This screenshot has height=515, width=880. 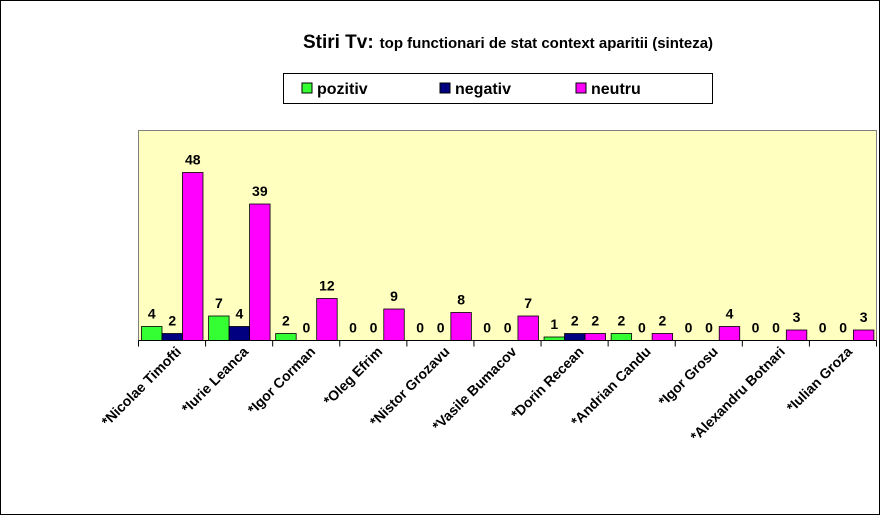 What do you see at coordinates (483, 89) in the screenshot?
I see `legend-label: negativ` at bounding box center [483, 89].